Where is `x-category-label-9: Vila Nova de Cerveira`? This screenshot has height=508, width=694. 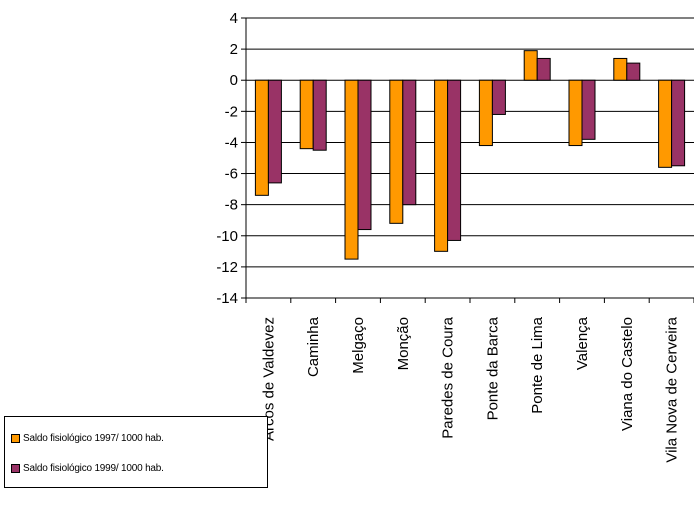
x-category-label-9: Vila Nova de Cerveira is located at coordinates (672, 389).